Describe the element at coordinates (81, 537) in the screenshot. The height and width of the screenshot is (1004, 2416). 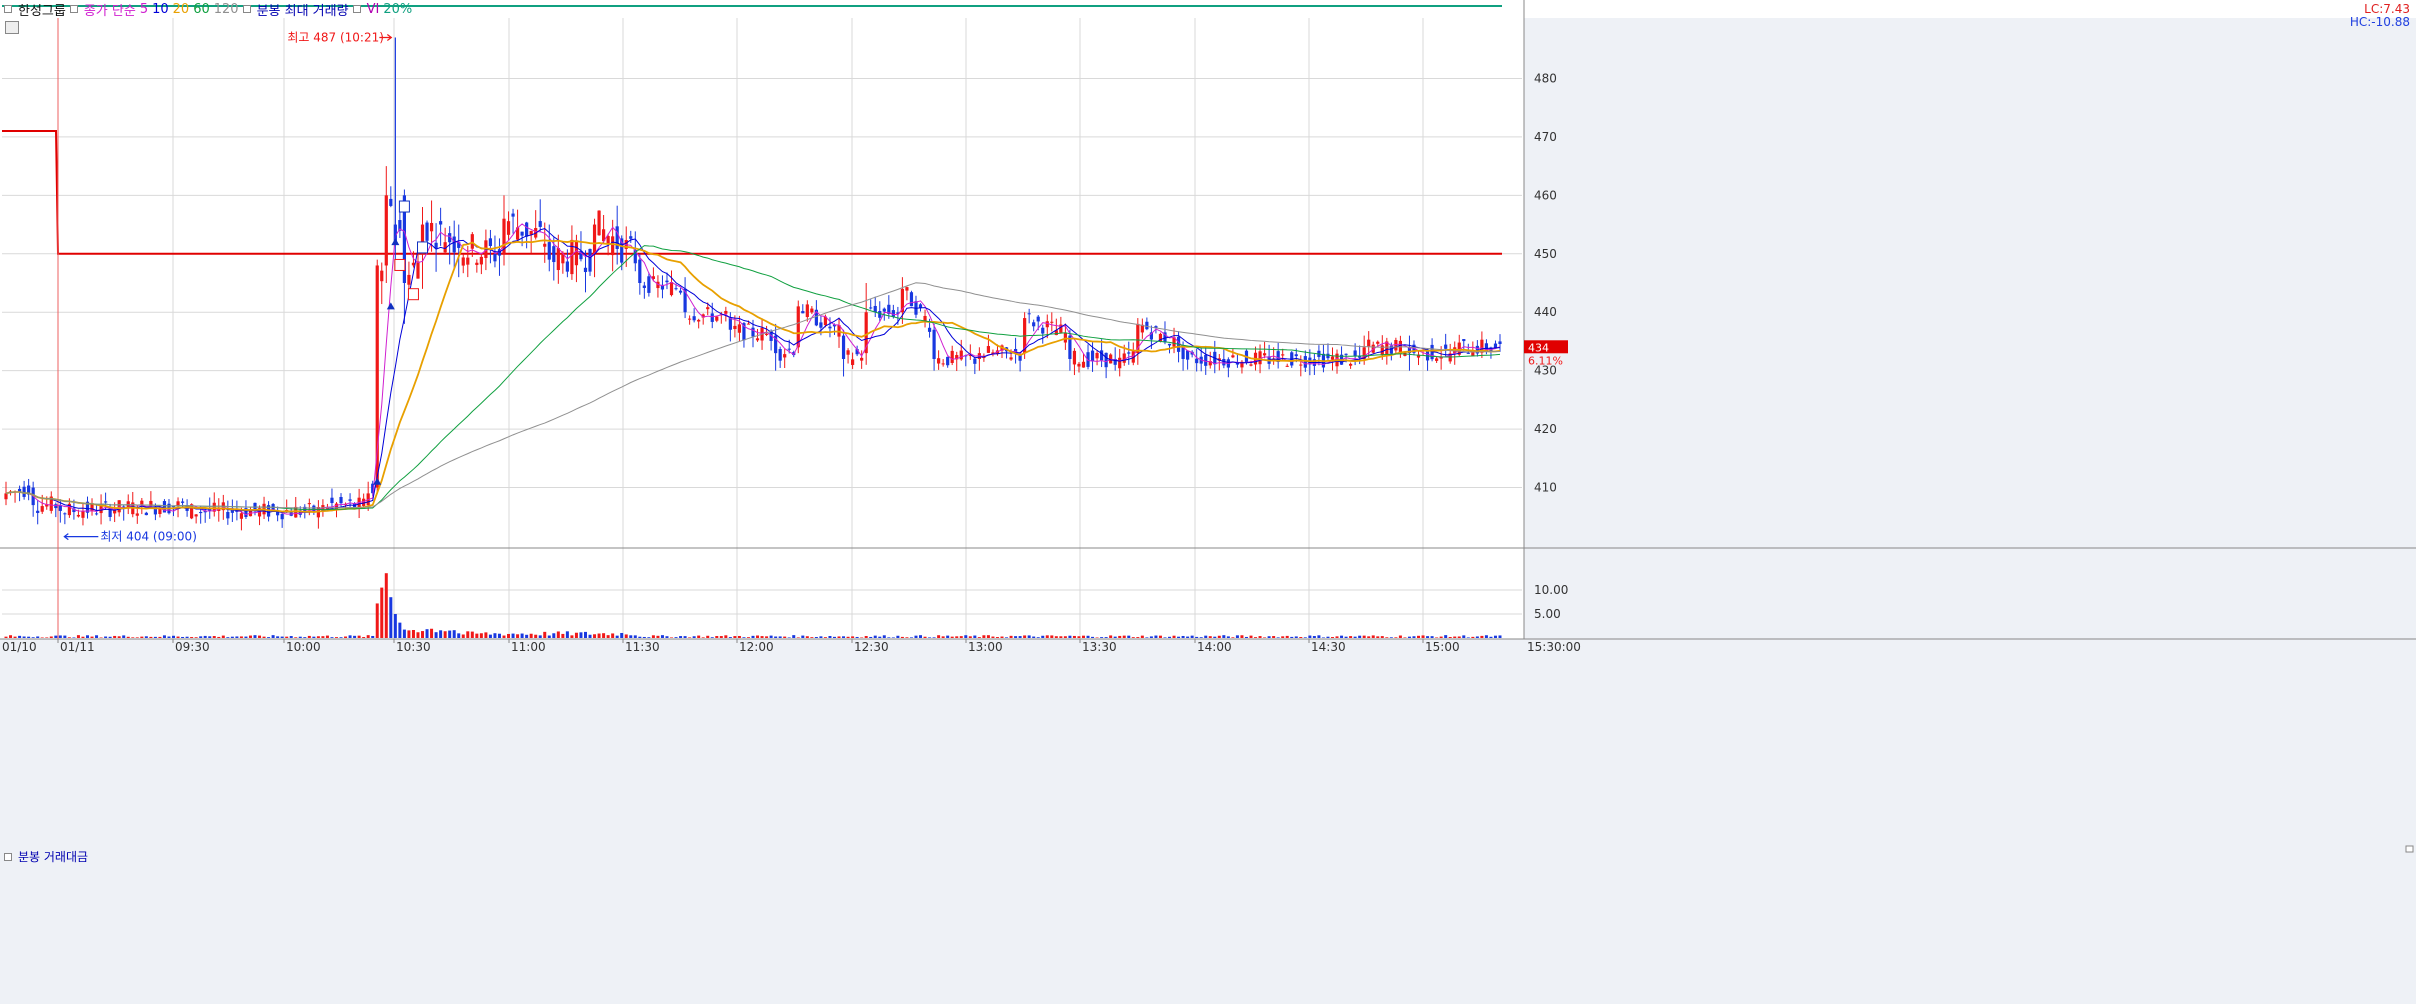
I see `low-arrow` at that location.